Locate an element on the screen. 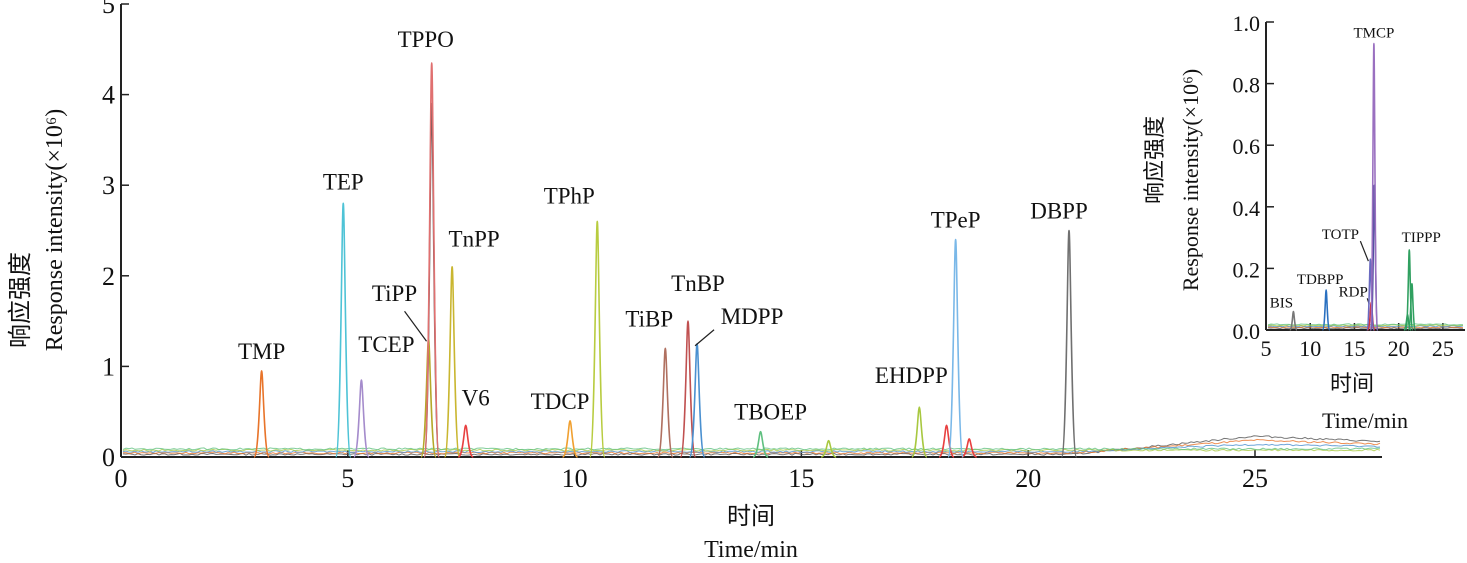 The image size is (1467, 563). main-x-tick-label: 25 is located at coordinates (1255, 478).